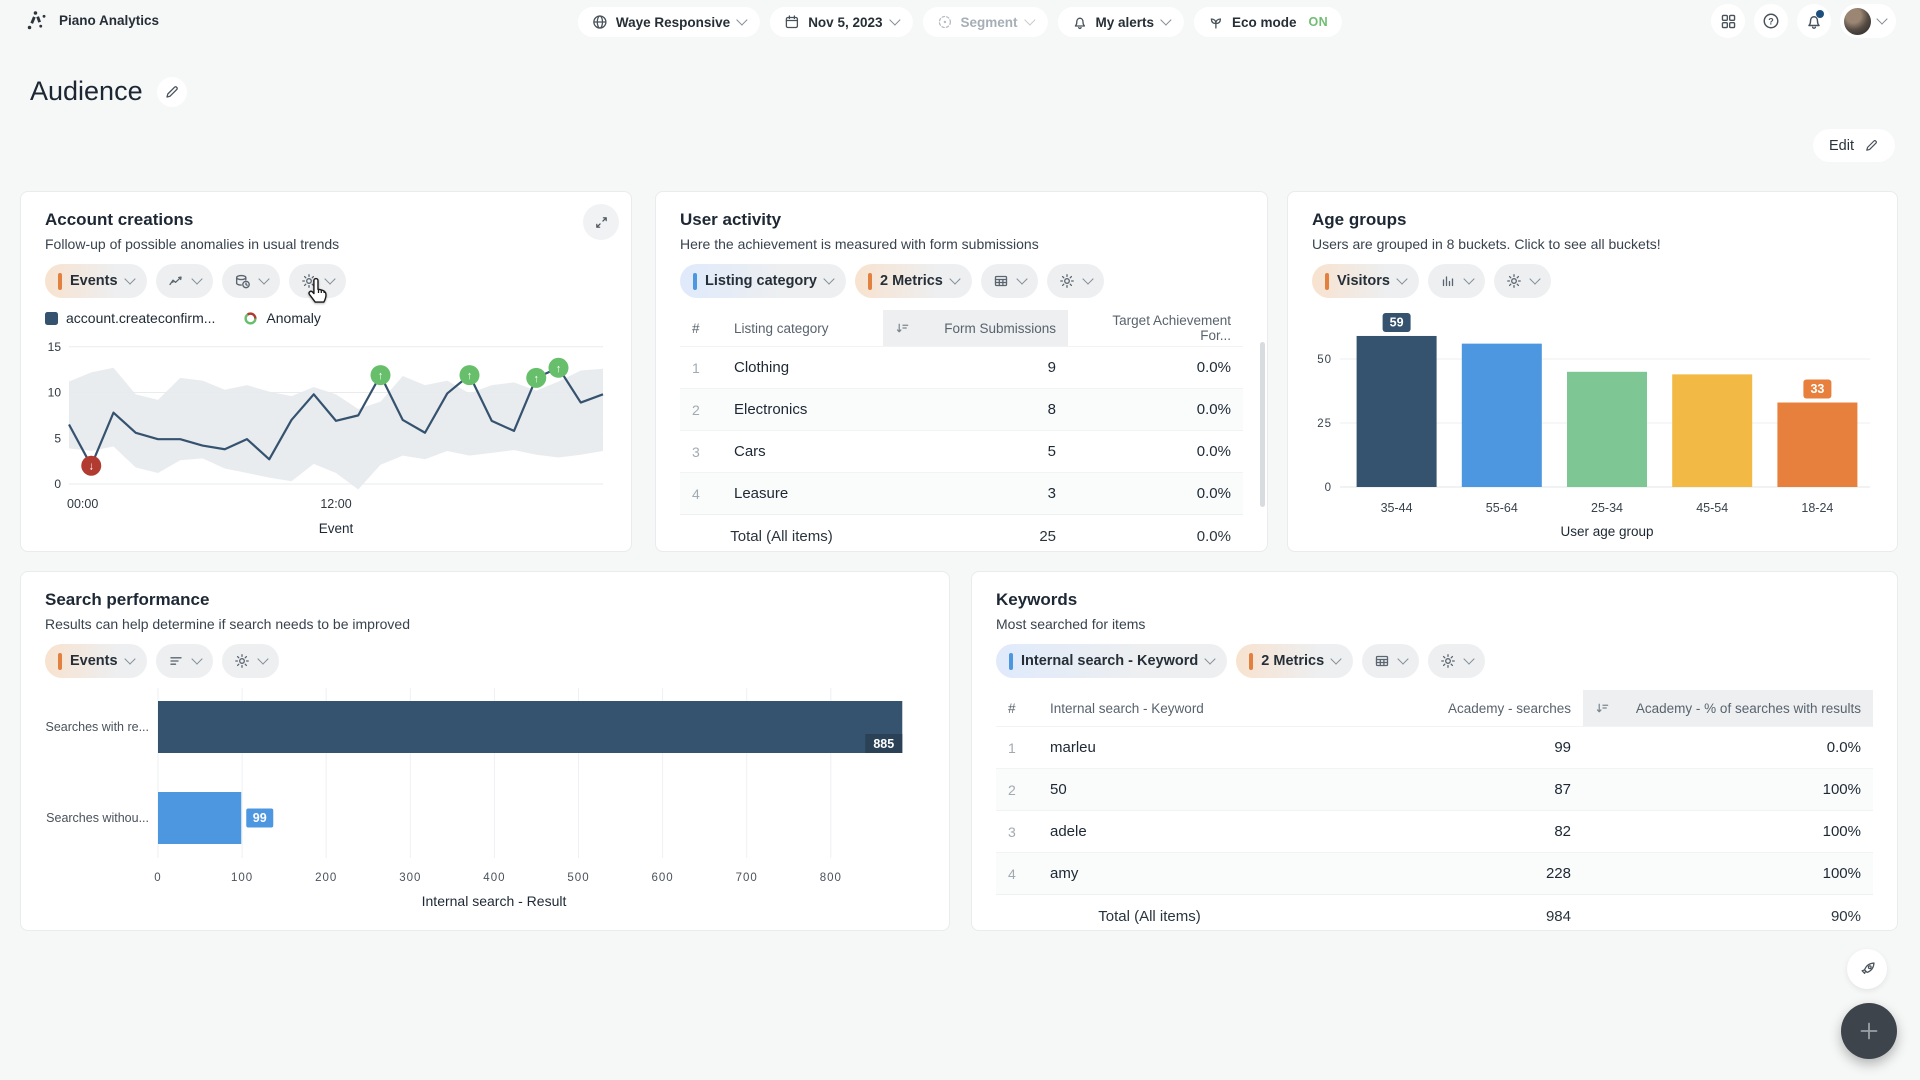 This screenshot has width=1920, height=1080. I want to click on anomaly-ring-icon, so click(250, 318).